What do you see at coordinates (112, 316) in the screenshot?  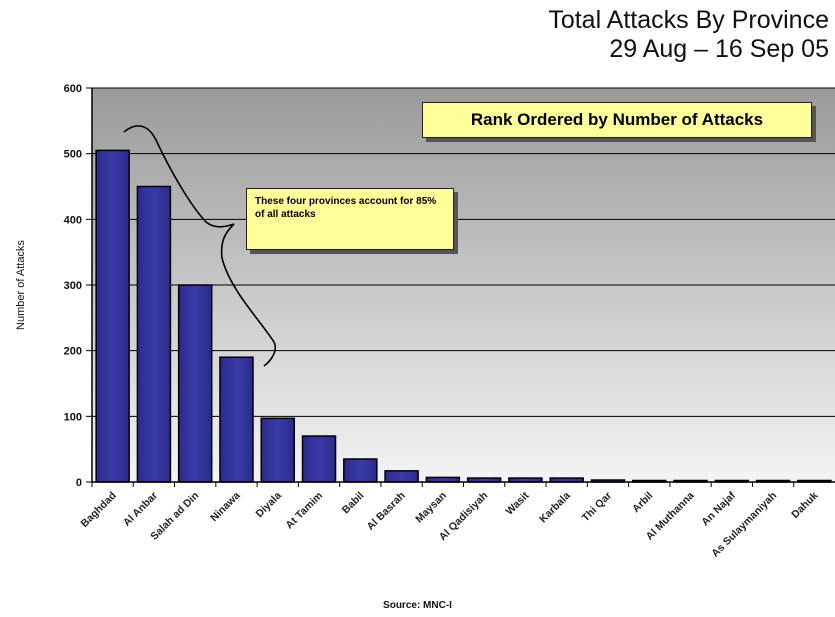 I see `bar-baghdad` at bounding box center [112, 316].